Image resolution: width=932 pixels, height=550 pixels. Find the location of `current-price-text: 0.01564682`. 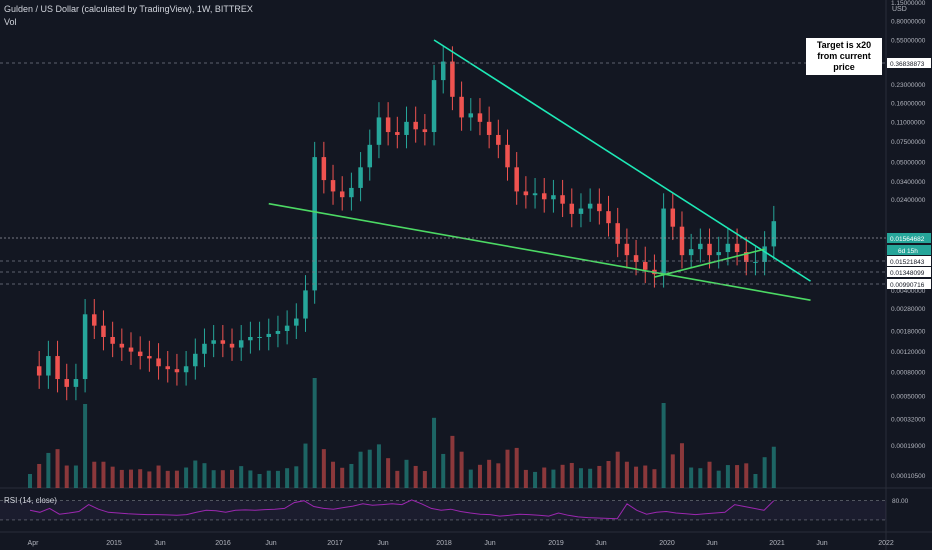

current-price-text: 0.01564682 is located at coordinates (907, 239).